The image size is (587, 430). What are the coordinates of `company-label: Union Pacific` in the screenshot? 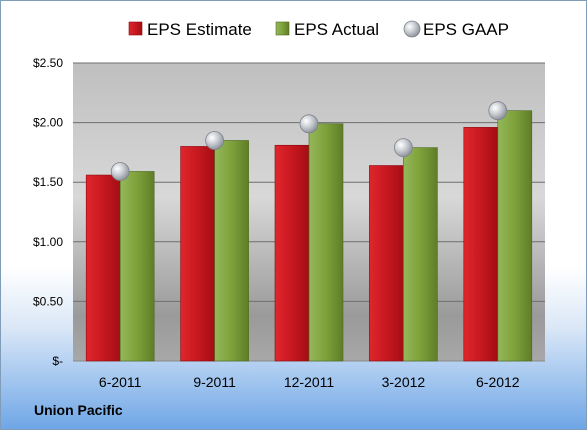 It's located at (78, 410).